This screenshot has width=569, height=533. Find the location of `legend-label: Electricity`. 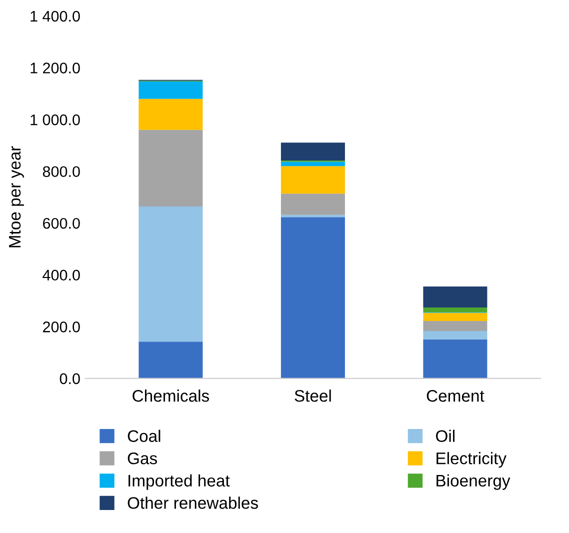

legend-label: Electricity is located at coordinates (471, 460).